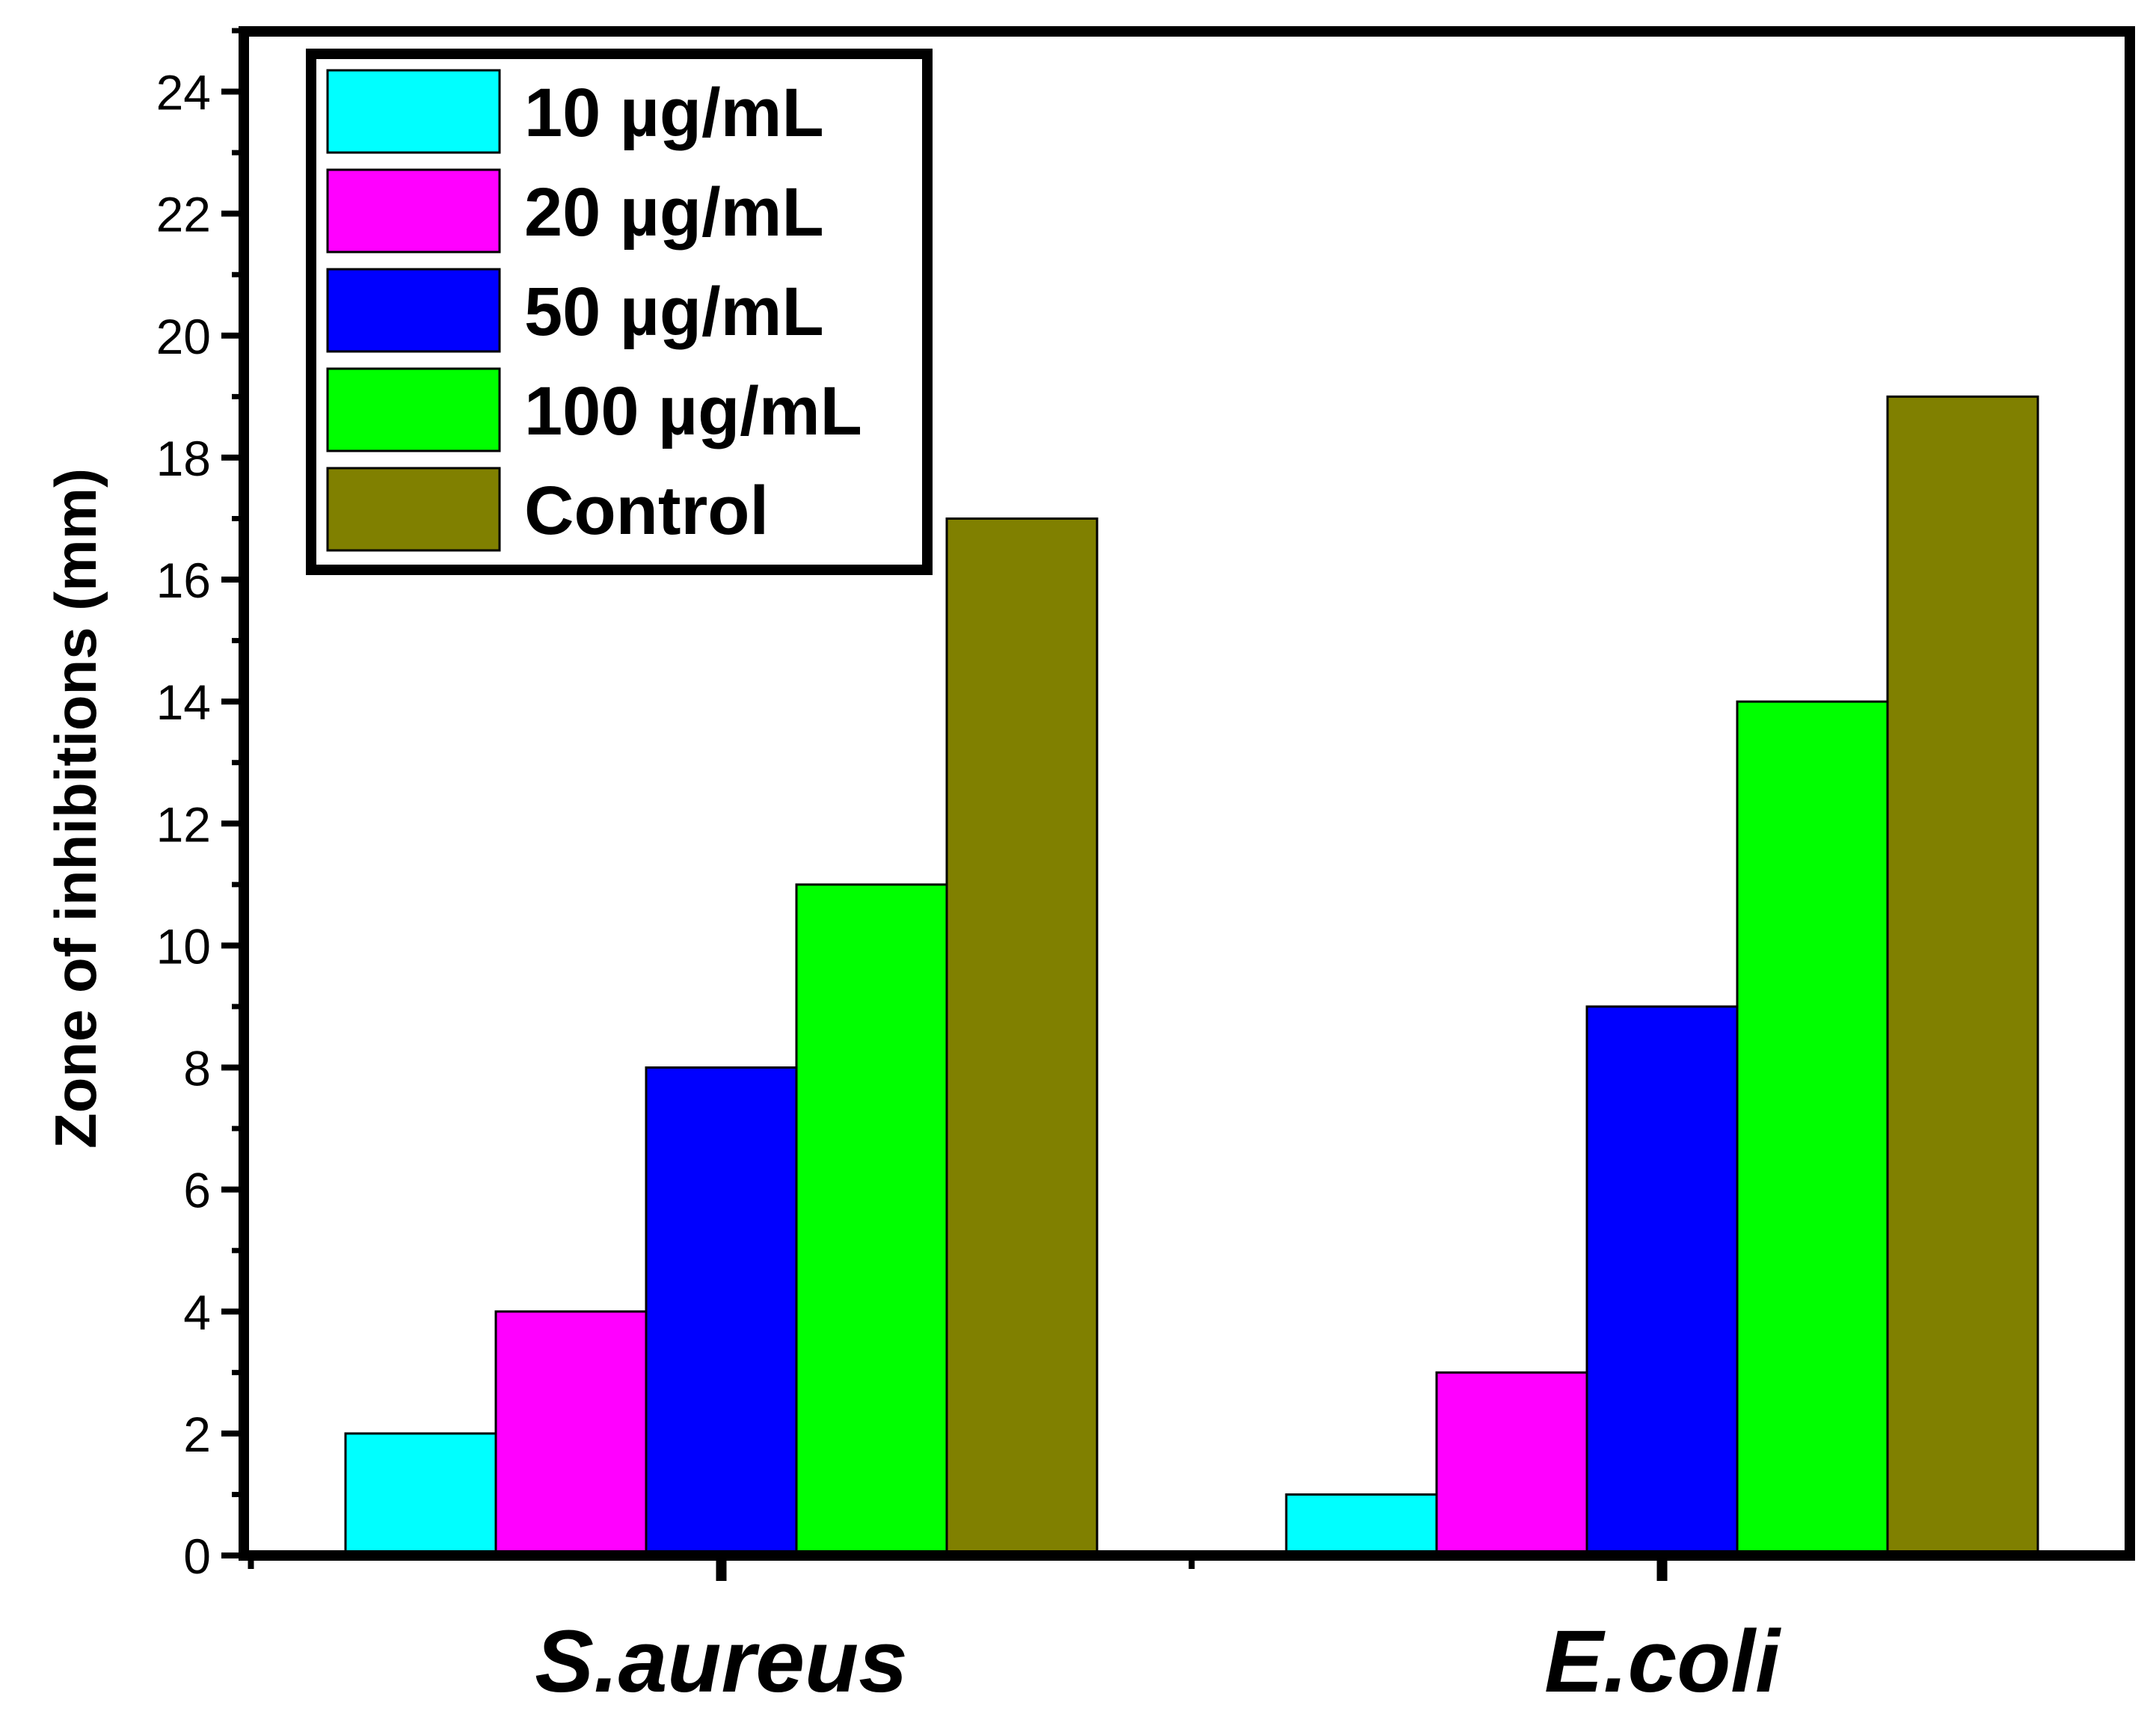  What do you see at coordinates (674, 113) in the screenshot?
I see `legend-label: 10 µg/mL` at bounding box center [674, 113].